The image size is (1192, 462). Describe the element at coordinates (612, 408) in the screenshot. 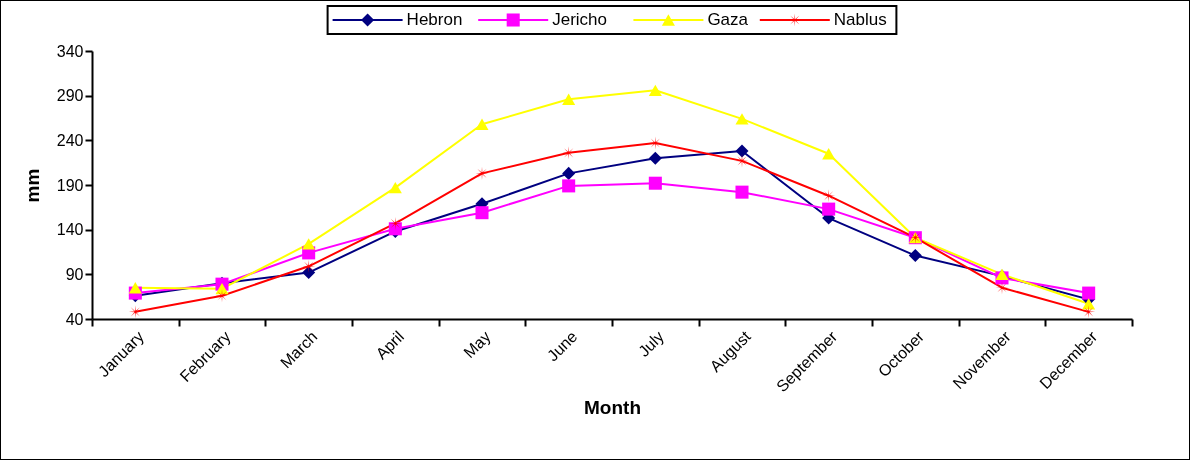

I see `x-axis-title: Month` at that location.